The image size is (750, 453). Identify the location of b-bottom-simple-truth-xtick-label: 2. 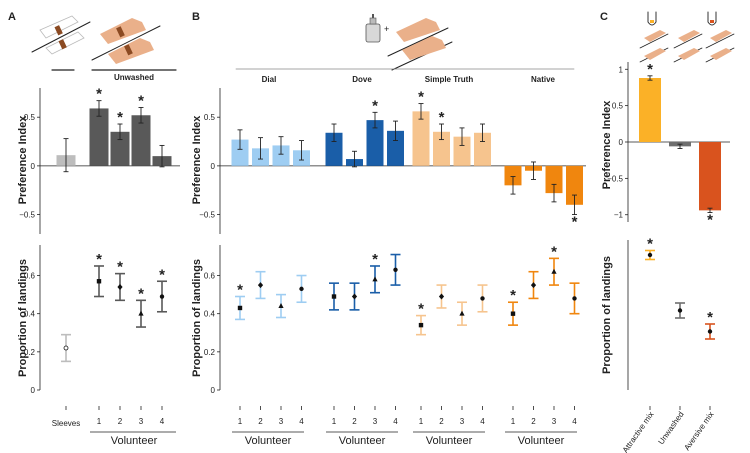
(441, 421).